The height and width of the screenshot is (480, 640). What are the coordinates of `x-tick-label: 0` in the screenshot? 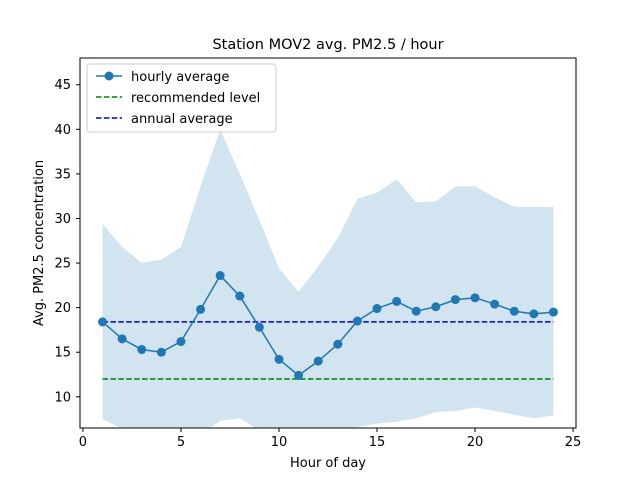 It's located at (83, 442).